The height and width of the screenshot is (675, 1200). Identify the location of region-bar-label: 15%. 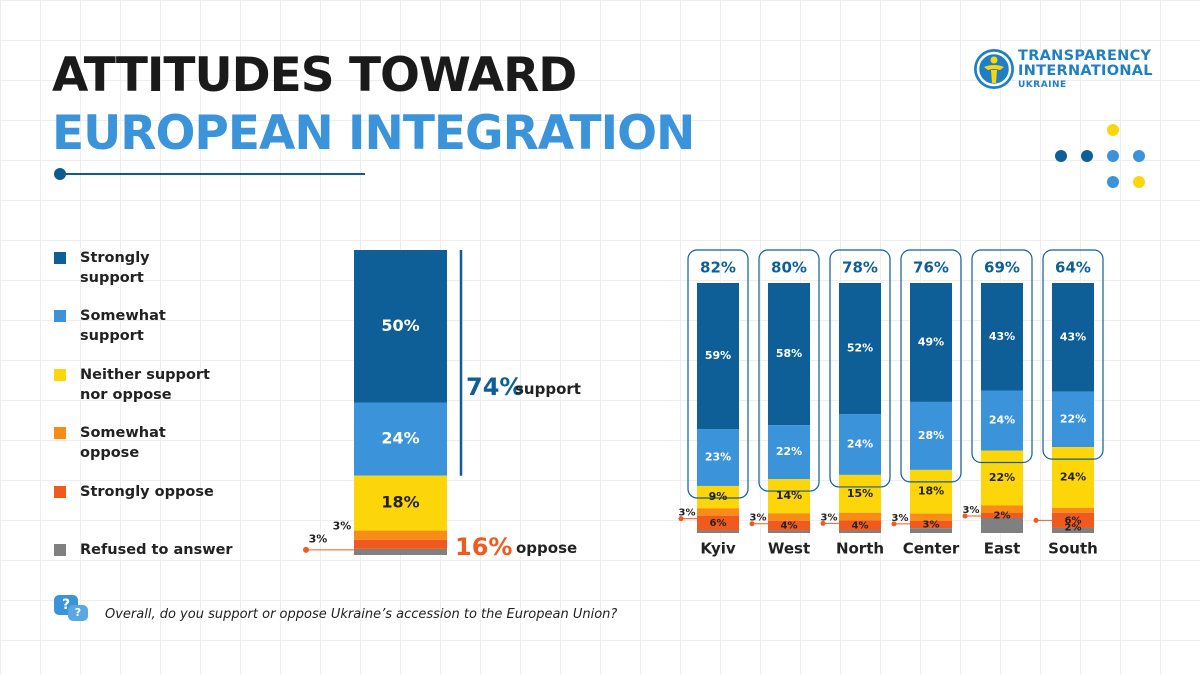
(860, 493).